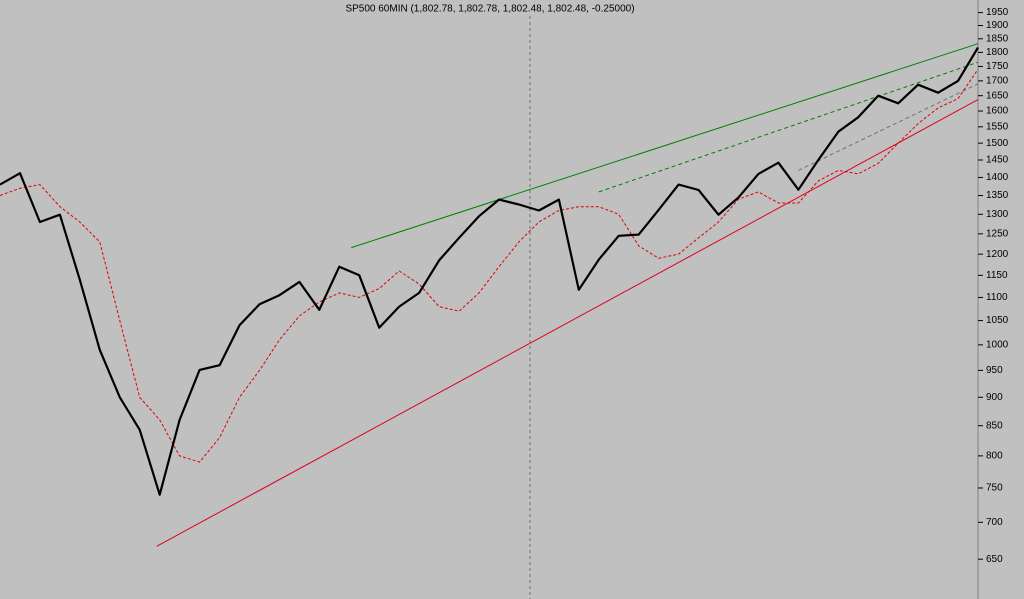 This screenshot has height=599, width=1024. What do you see at coordinates (997, 275) in the screenshot?
I see `y-tick-label: 1150` at bounding box center [997, 275].